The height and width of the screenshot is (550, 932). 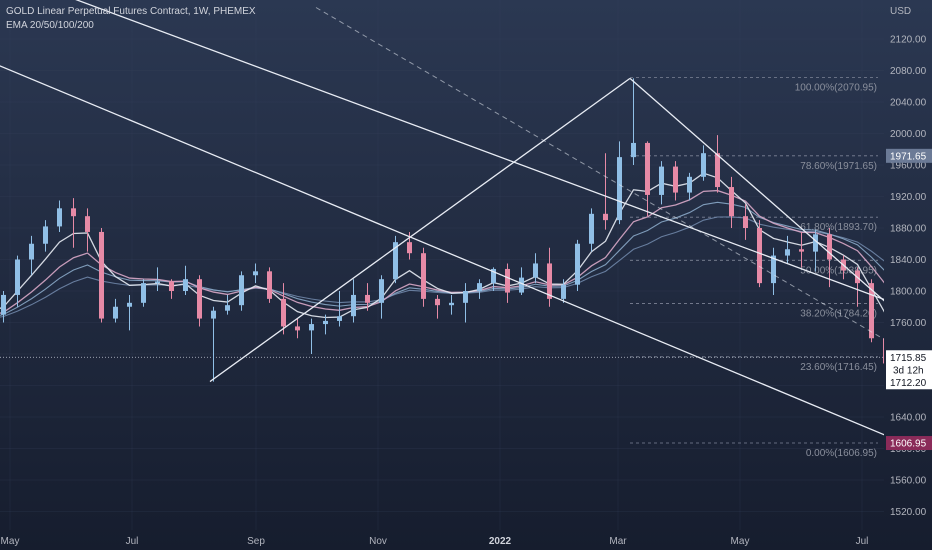 I want to click on y-tick-label: 1960.00, so click(x=908, y=166).